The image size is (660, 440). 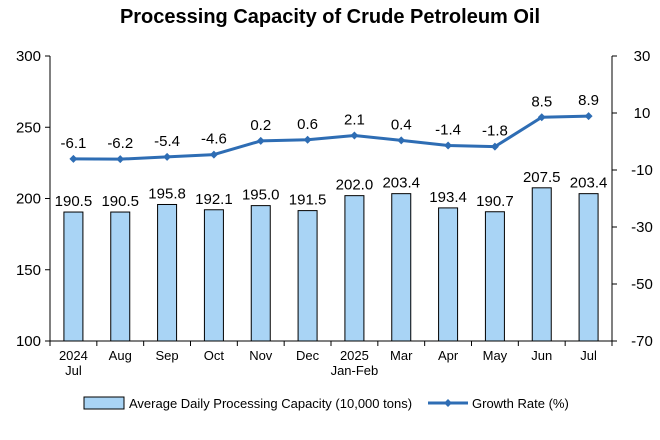 I want to click on y-right-tick-label: -50, so click(x=642, y=284).